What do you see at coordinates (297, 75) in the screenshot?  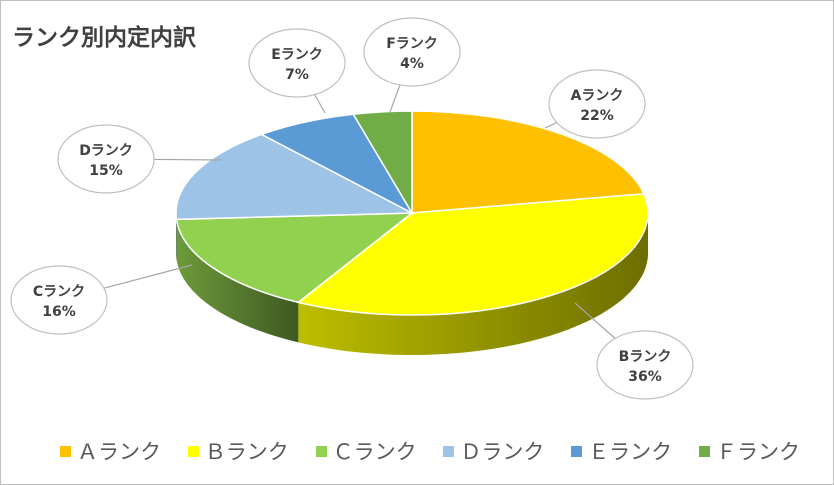 I see `data-label-value-4: 7%` at bounding box center [297, 75].